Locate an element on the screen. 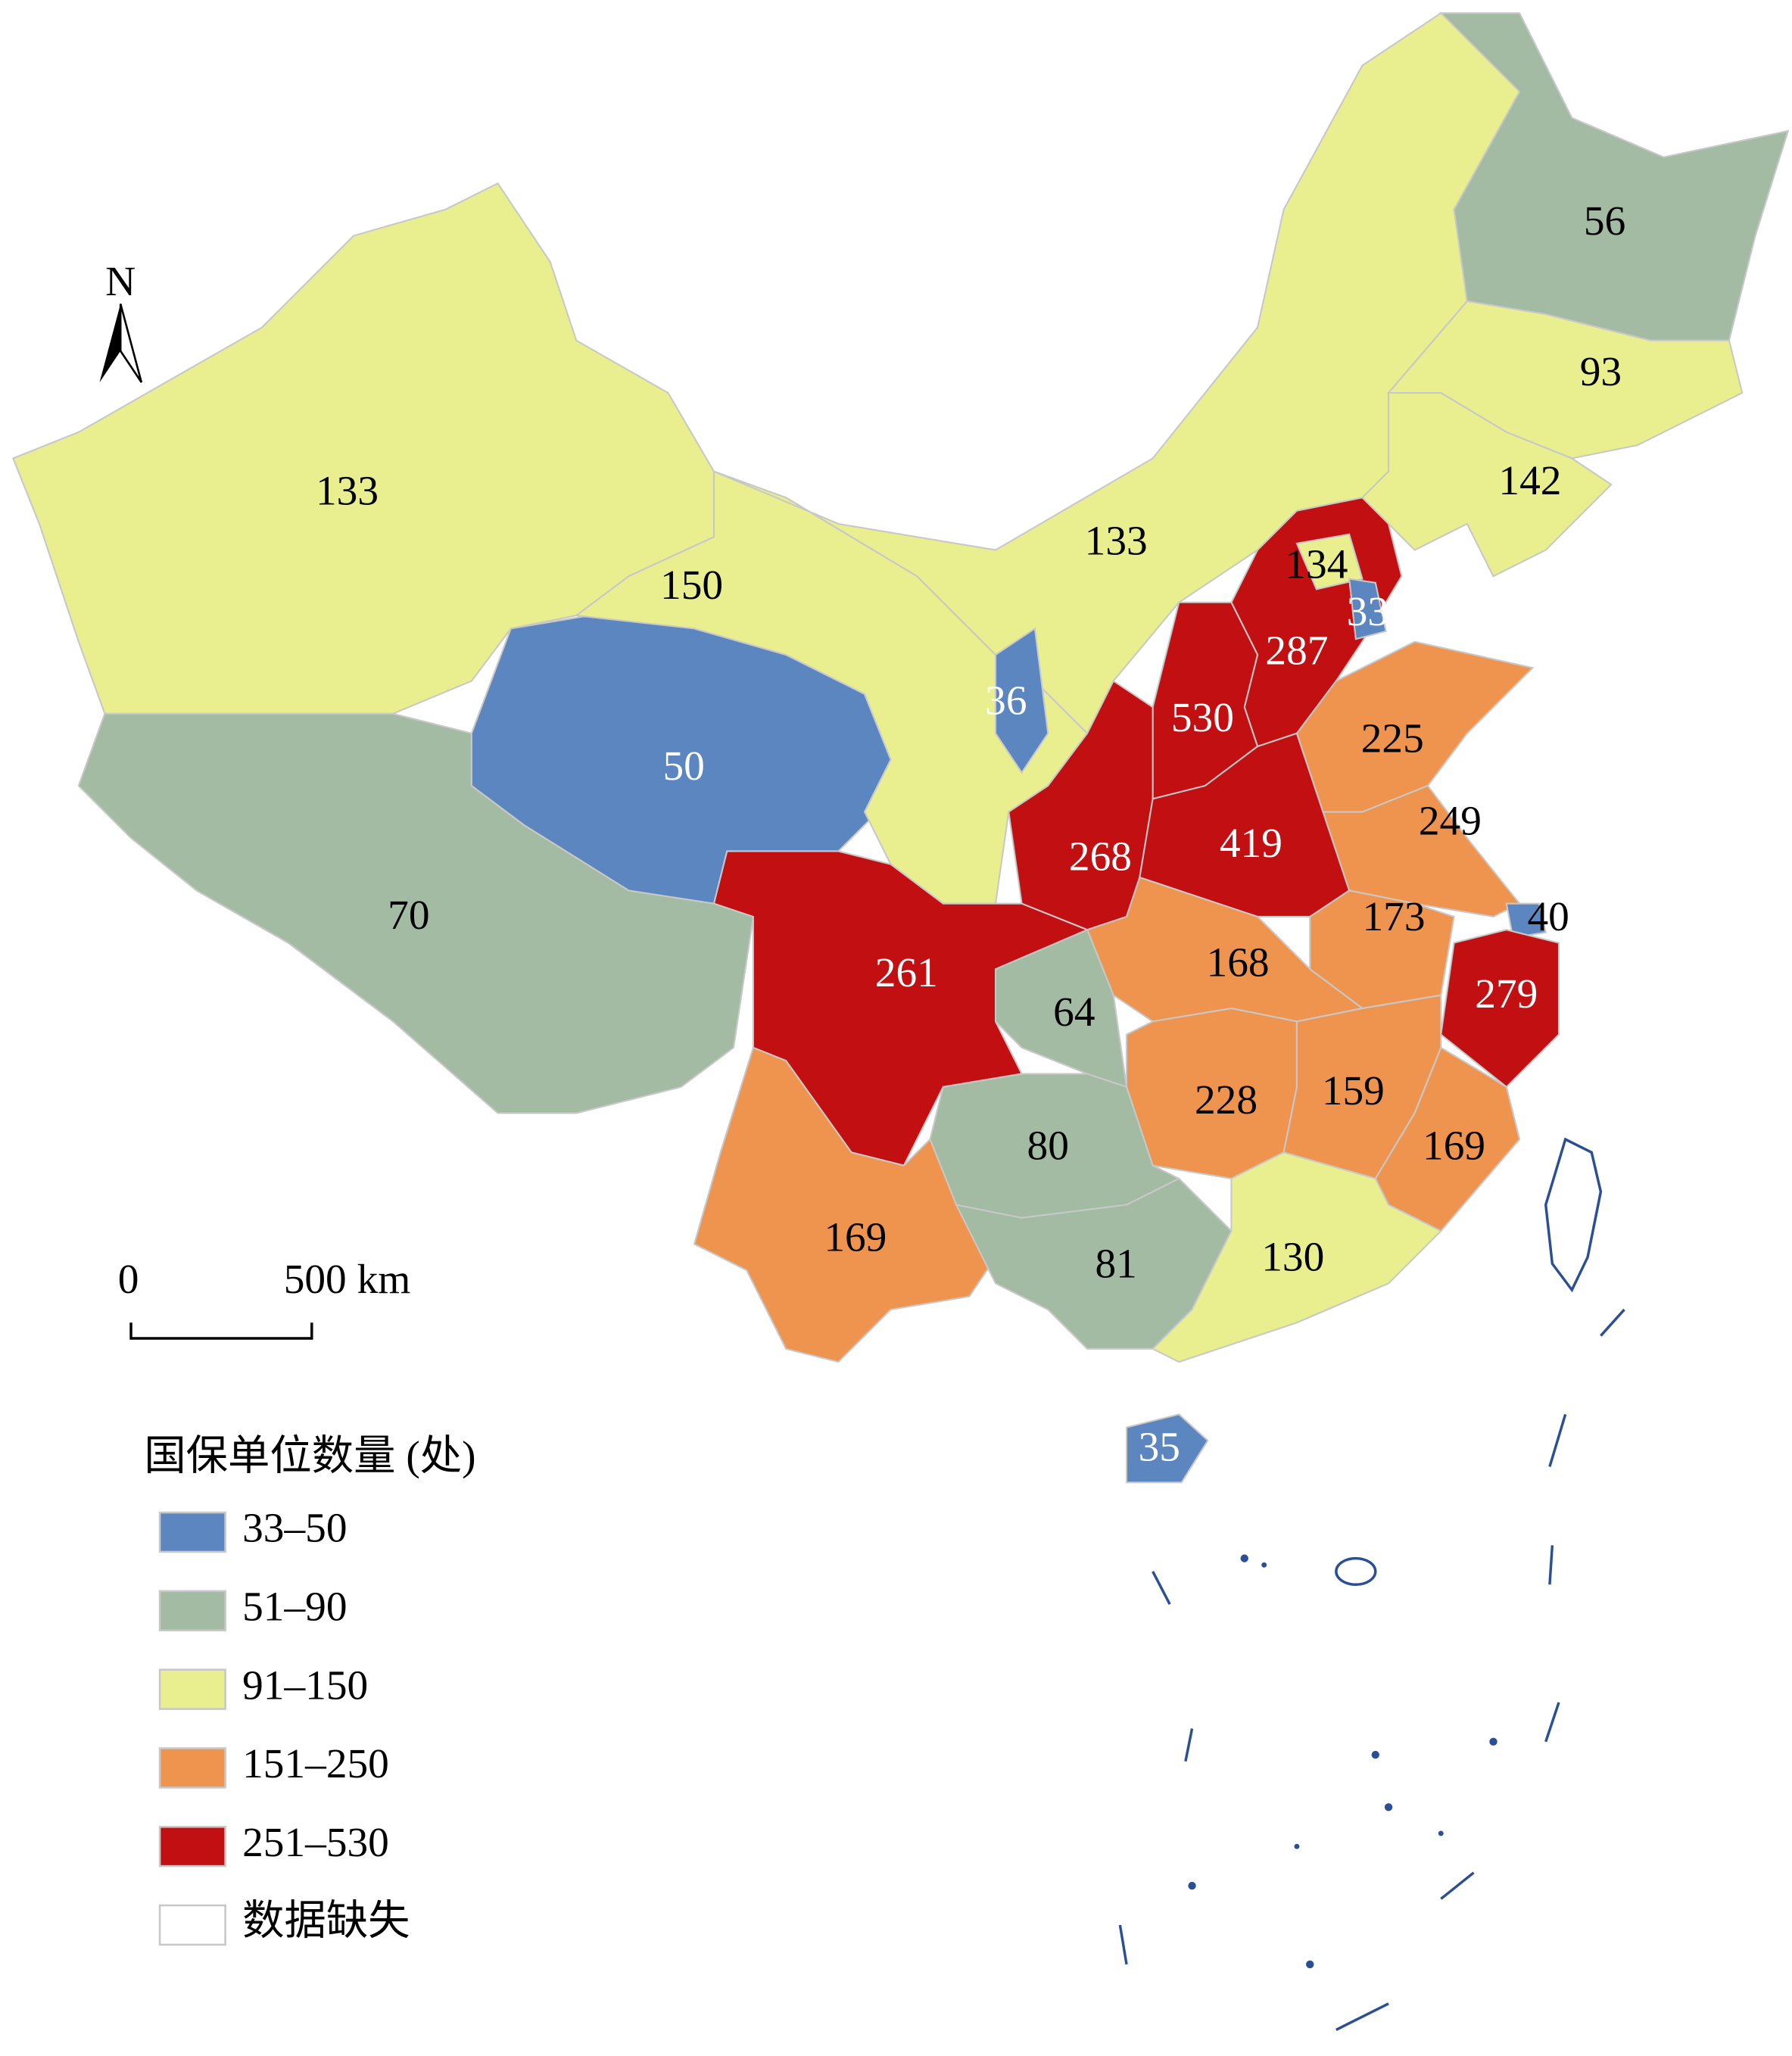  region-label: 134 is located at coordinates (1316, 563).